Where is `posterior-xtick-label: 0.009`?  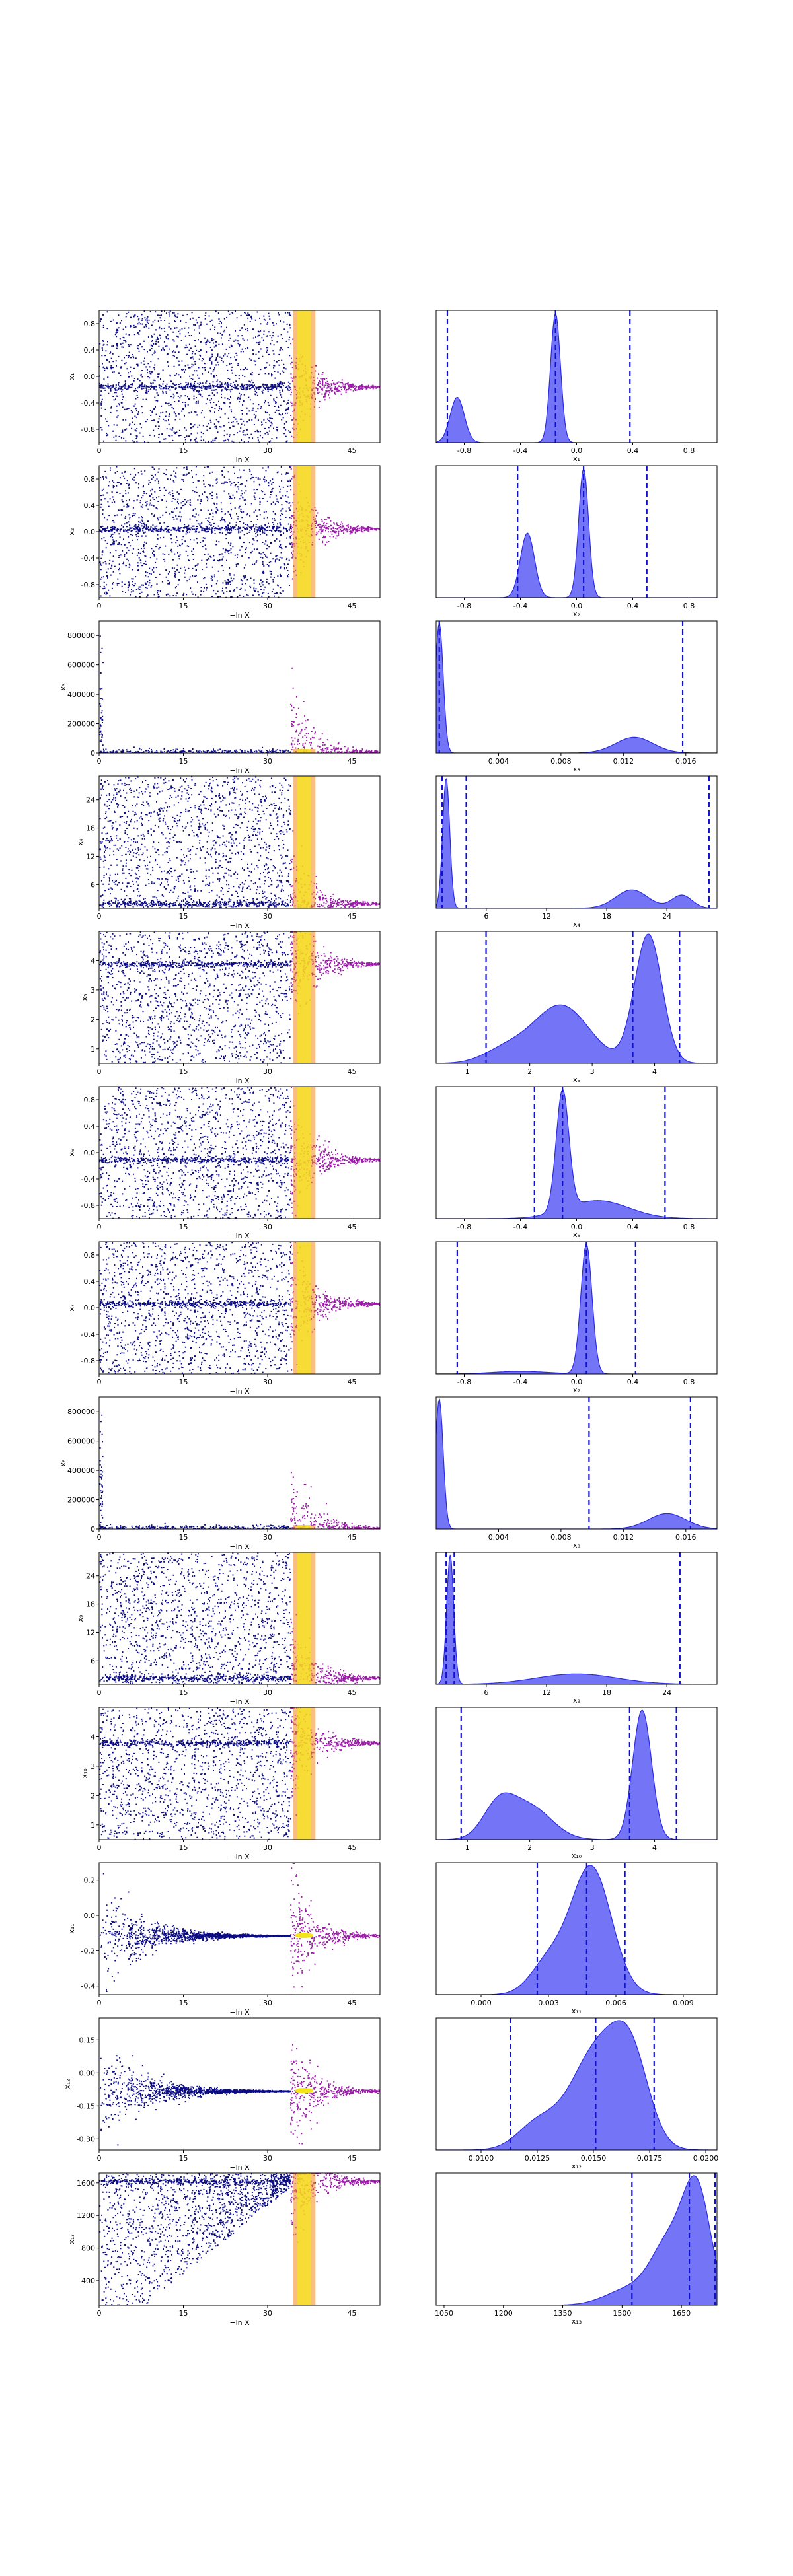 posterior-xtick-label: 0.009 is located at coordinates (684, 2003).